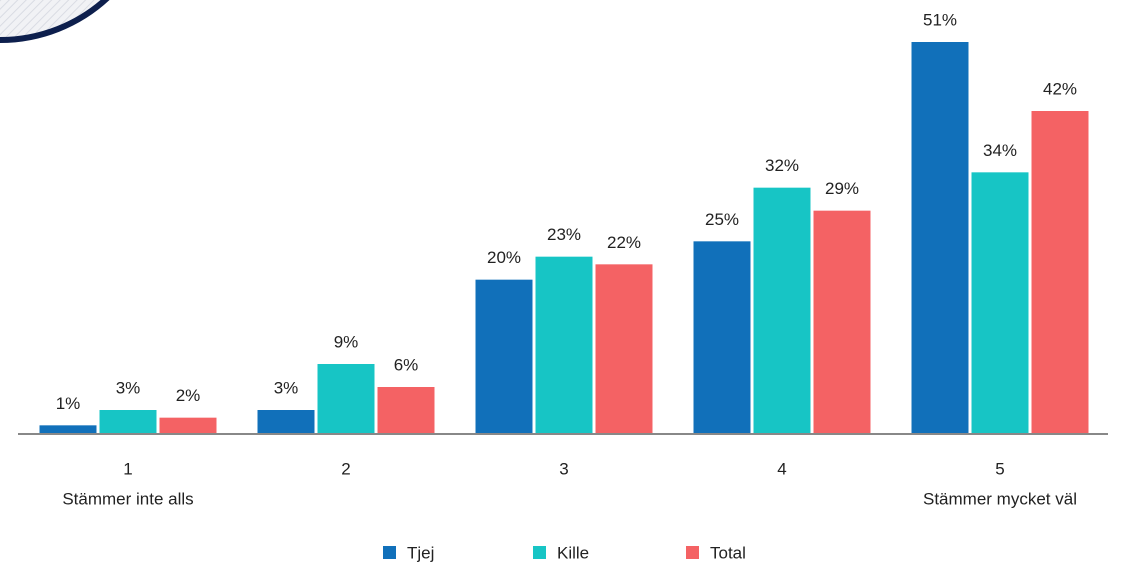  Describe the element at coordinates (420, 552) in the screenshot. I see `legend-label: Tjej` at that location.